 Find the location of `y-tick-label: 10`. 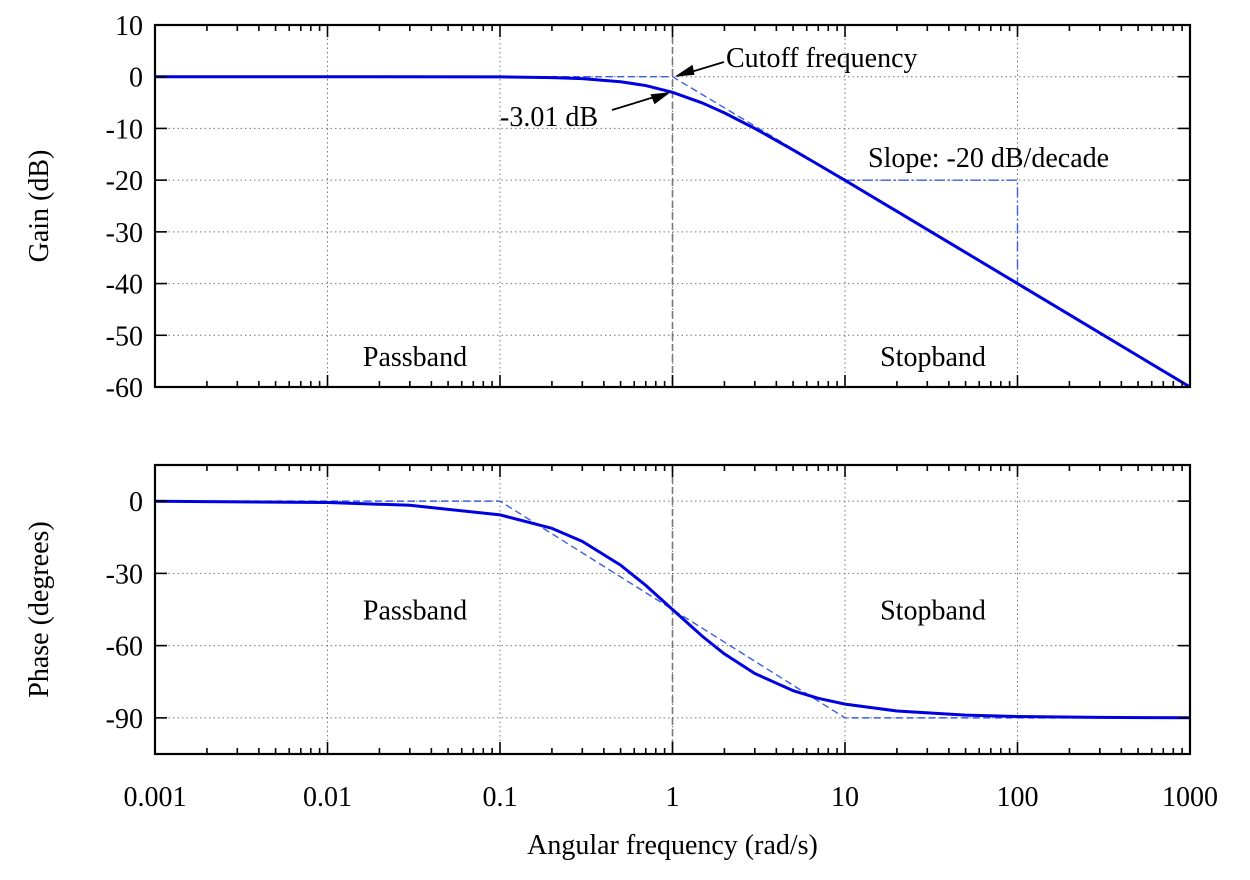

y-tick-label: 10 is located at coordinates (129, 26).